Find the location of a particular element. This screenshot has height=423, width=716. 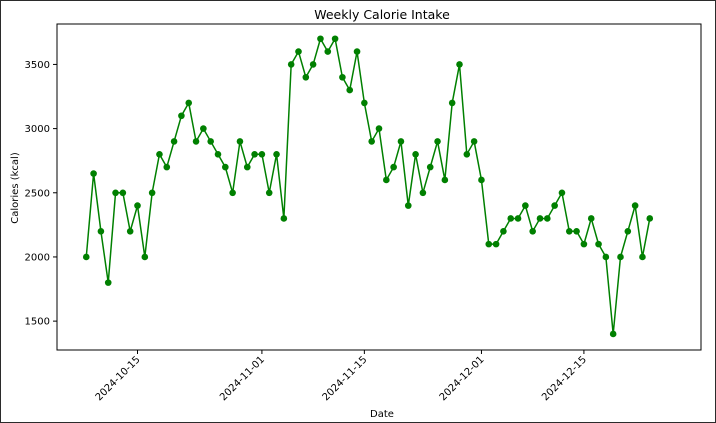

y-tick-label: 3000 is located at coordinates (37, 129).